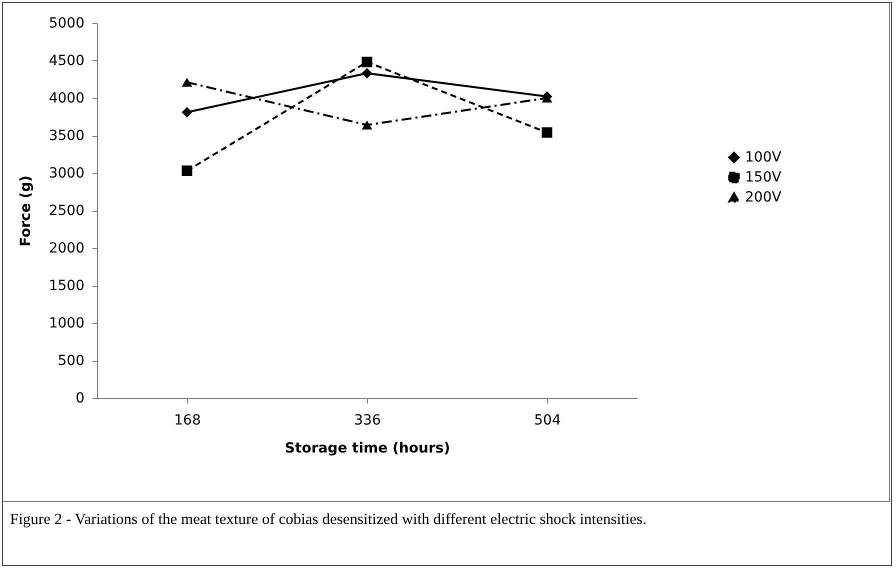  What do you see at coordinates (66, 286) in the screenshot?
I see `y-tick-label: 1500` at bounding box center [66, 286].